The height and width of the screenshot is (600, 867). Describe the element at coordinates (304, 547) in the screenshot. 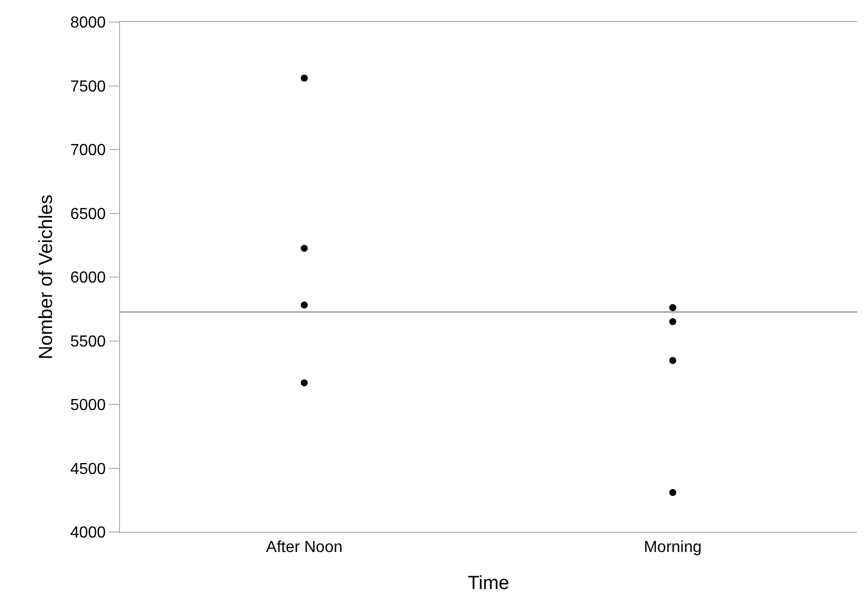

I see `x-tick-label: After Noon` at that location.